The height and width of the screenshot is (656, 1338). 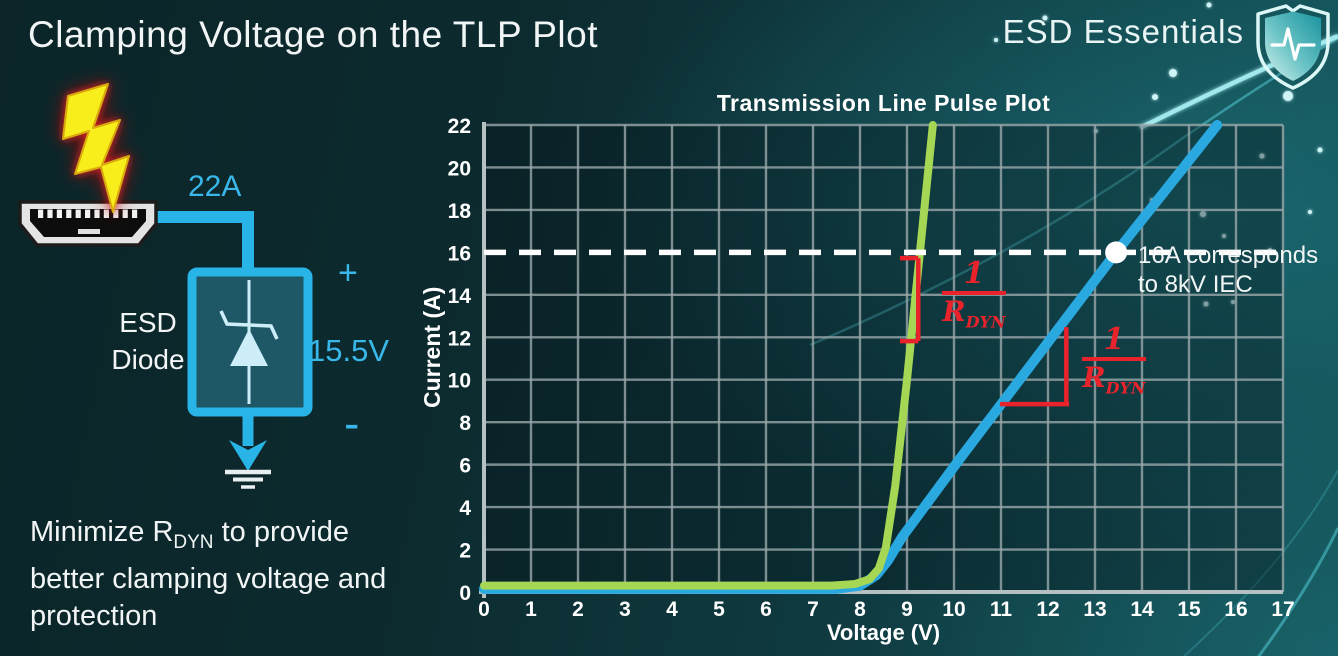 What do you see at coordinates (1293, 44) in the screenshot?
I see `pulse-line-icon` at bounding box center [1293, 44].